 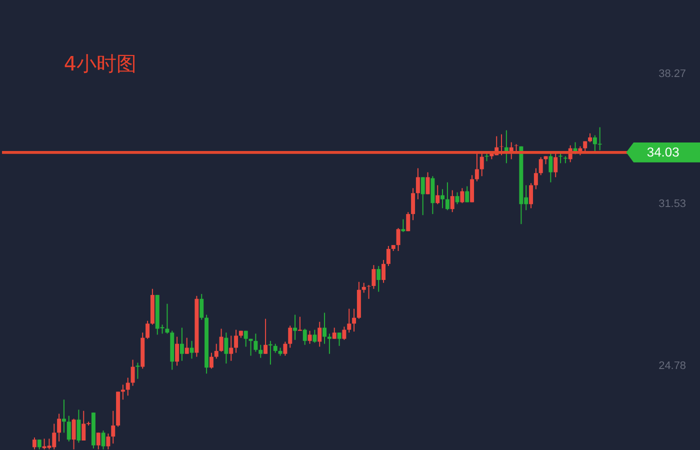 I want to click on y-tick-label: 31.53, so click(x=672, y=204).